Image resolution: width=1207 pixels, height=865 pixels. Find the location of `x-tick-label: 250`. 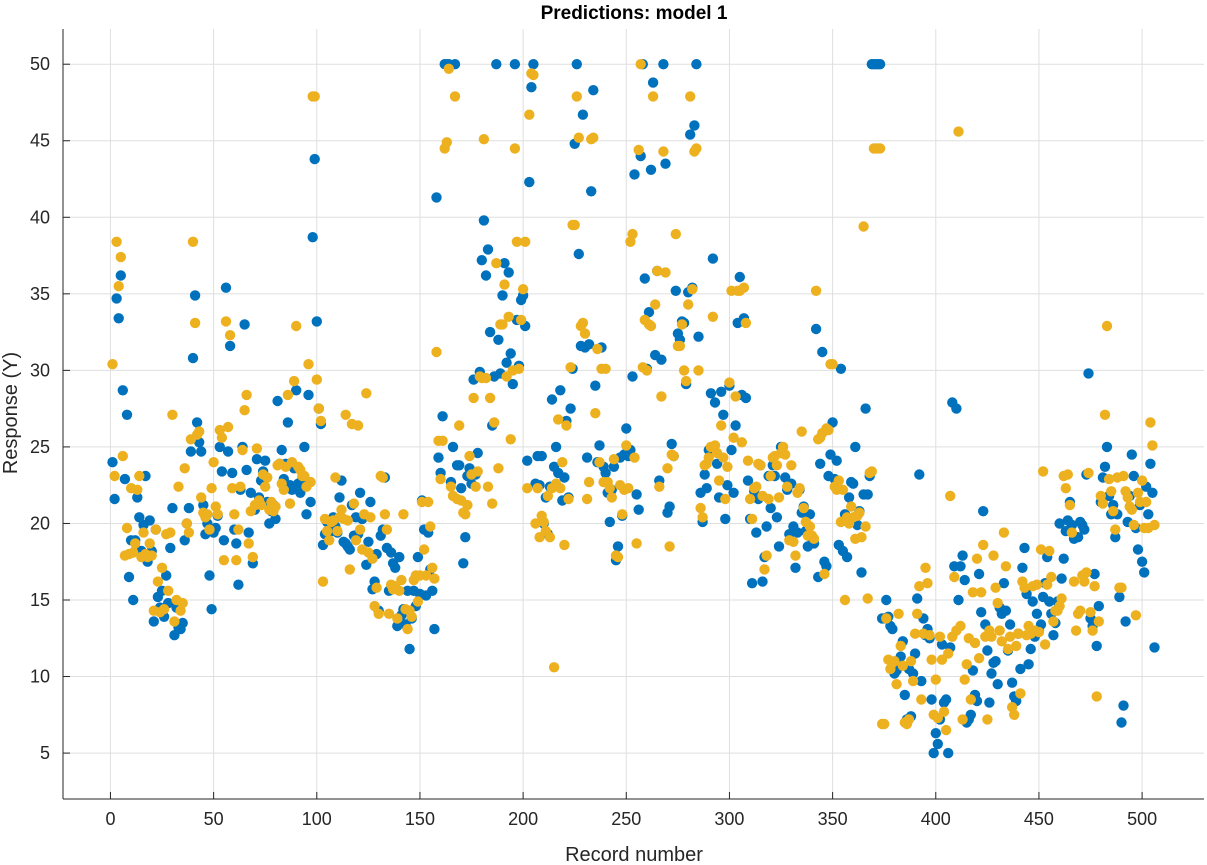

x-tick-label: 250 is located at coordinates (626, 819).